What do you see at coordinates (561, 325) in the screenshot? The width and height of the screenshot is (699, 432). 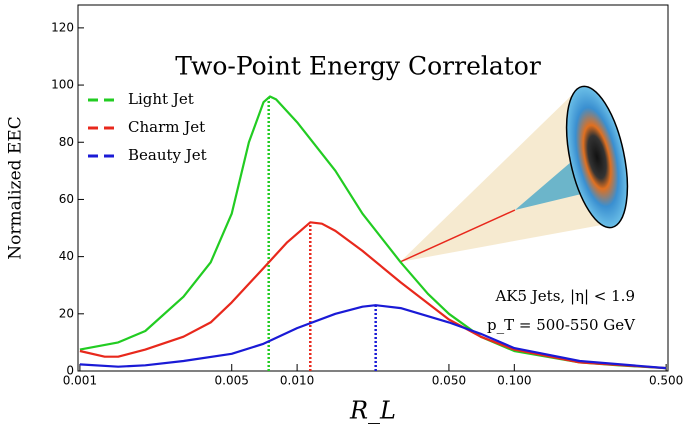 I see `annotation: p_T = 500-550 GeV` at bounding box center [561, 325].